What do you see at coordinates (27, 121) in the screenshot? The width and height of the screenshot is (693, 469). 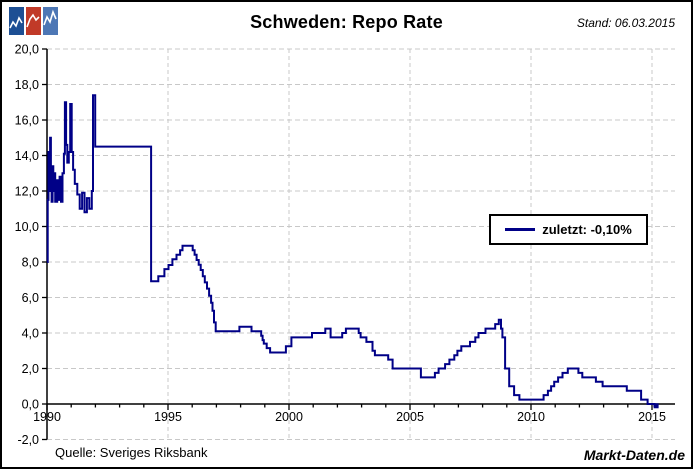 I see `y-tick-label: 16,0` at bounding box center [27, 121].